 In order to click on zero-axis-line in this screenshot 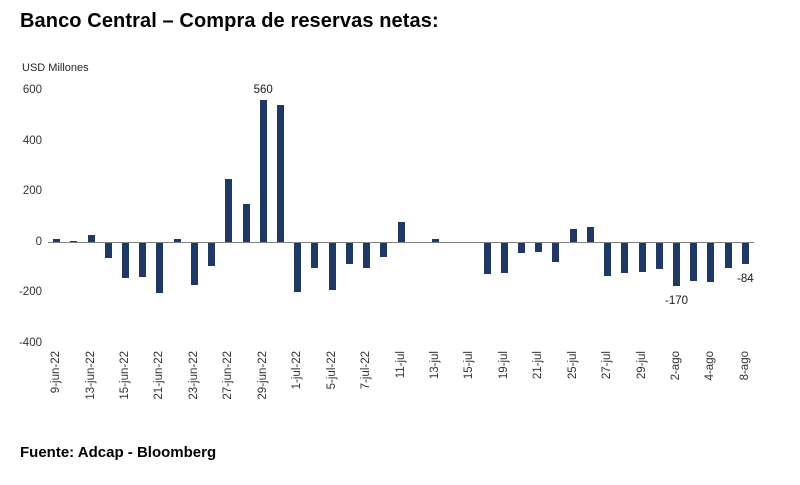, I will do `click(401, 242)`.